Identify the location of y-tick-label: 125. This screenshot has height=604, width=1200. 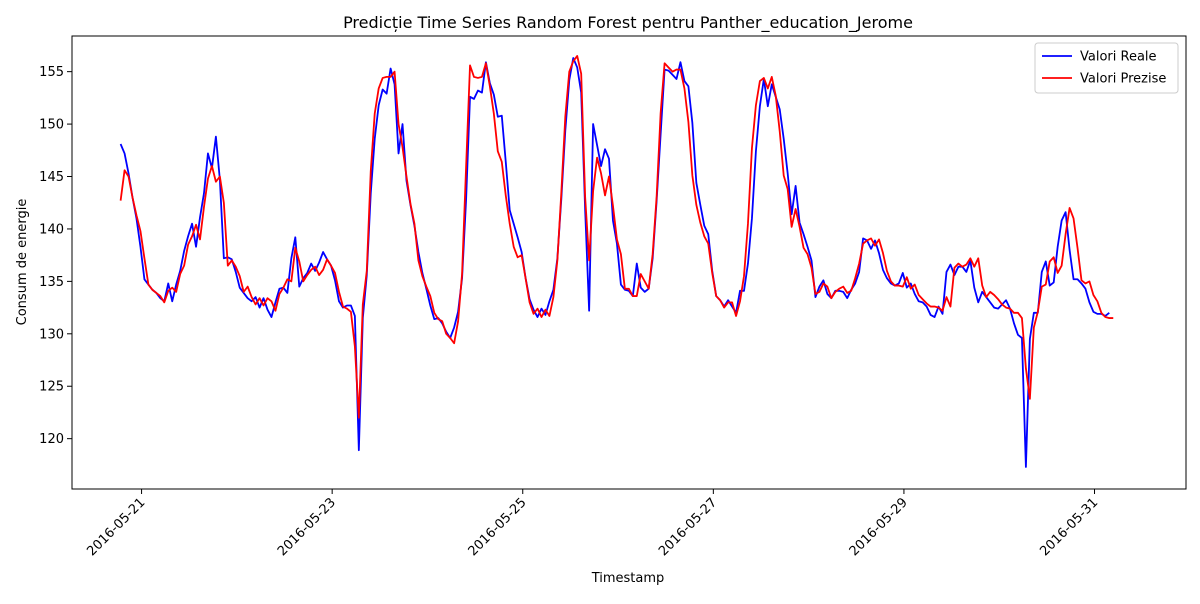
(51, 387).